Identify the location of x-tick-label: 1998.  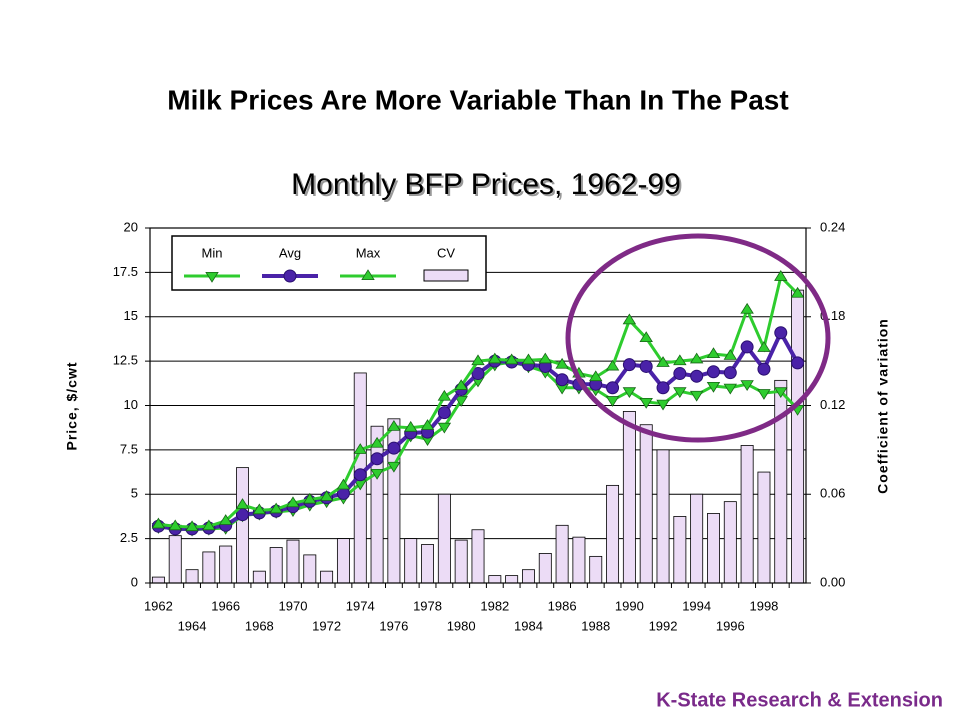
(763, 605).